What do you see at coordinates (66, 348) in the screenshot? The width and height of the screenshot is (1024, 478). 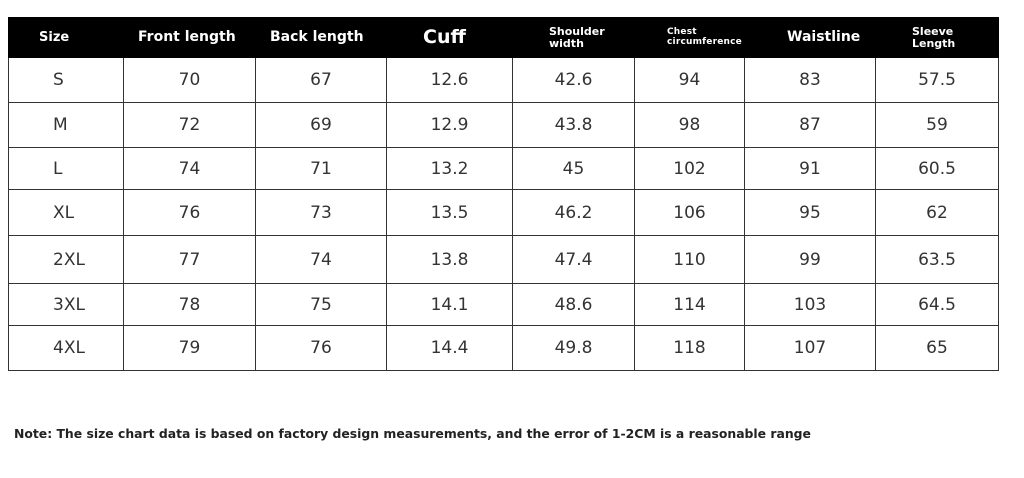 I see `cell-size: 4XL` at bounding box center [66, 348].